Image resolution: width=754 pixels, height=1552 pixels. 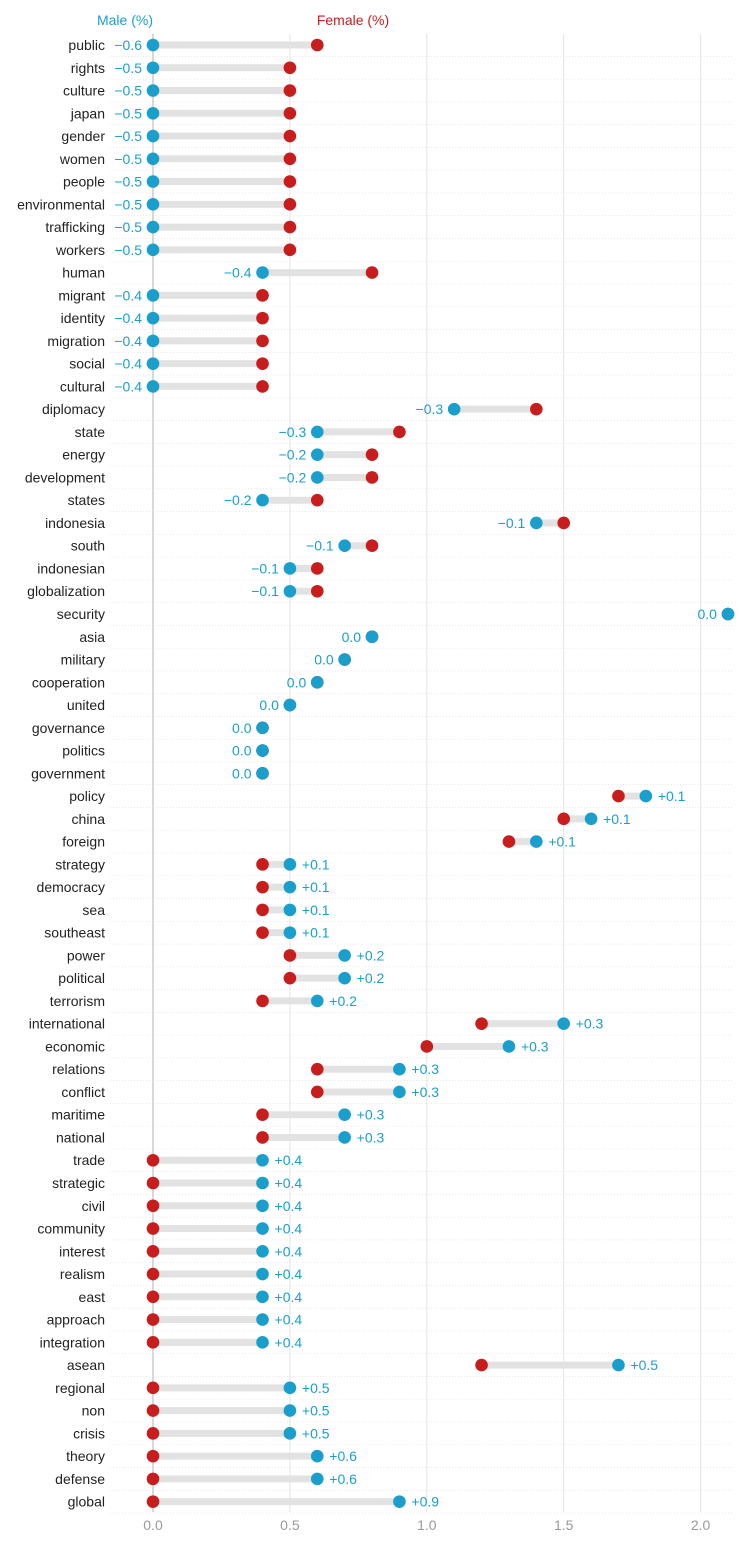 I want to click on category-label: government, so click(x=68, y=773).